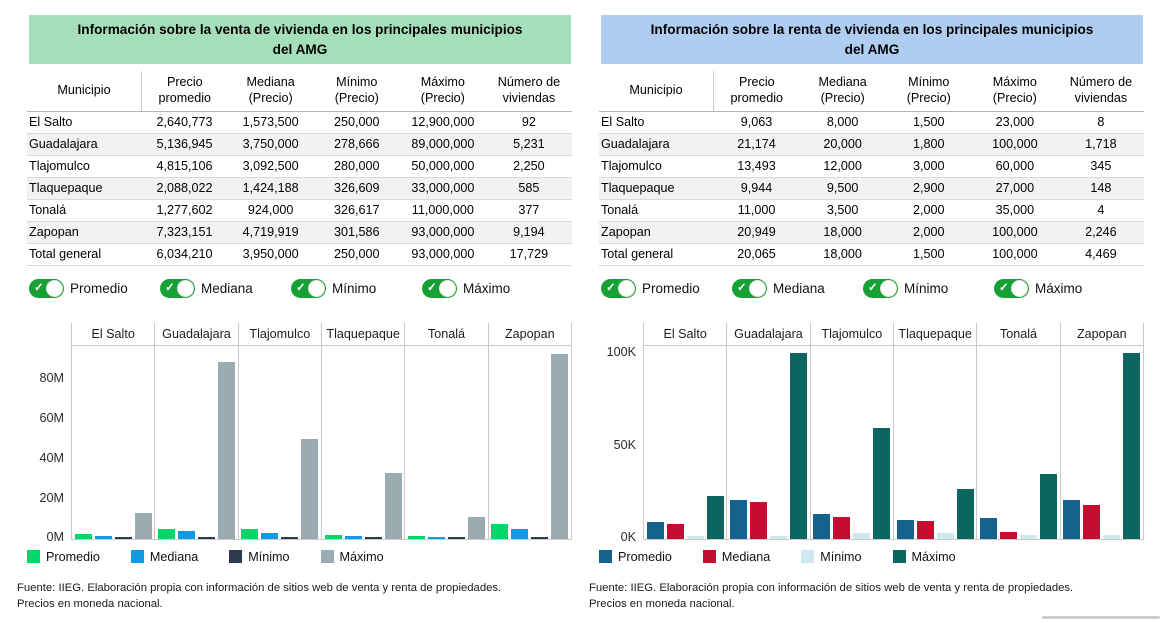  I want to click on table-row-guadalajara: Guadalajara 21,174 20,000 1,800 100,000 1,718, so click(871, 144).